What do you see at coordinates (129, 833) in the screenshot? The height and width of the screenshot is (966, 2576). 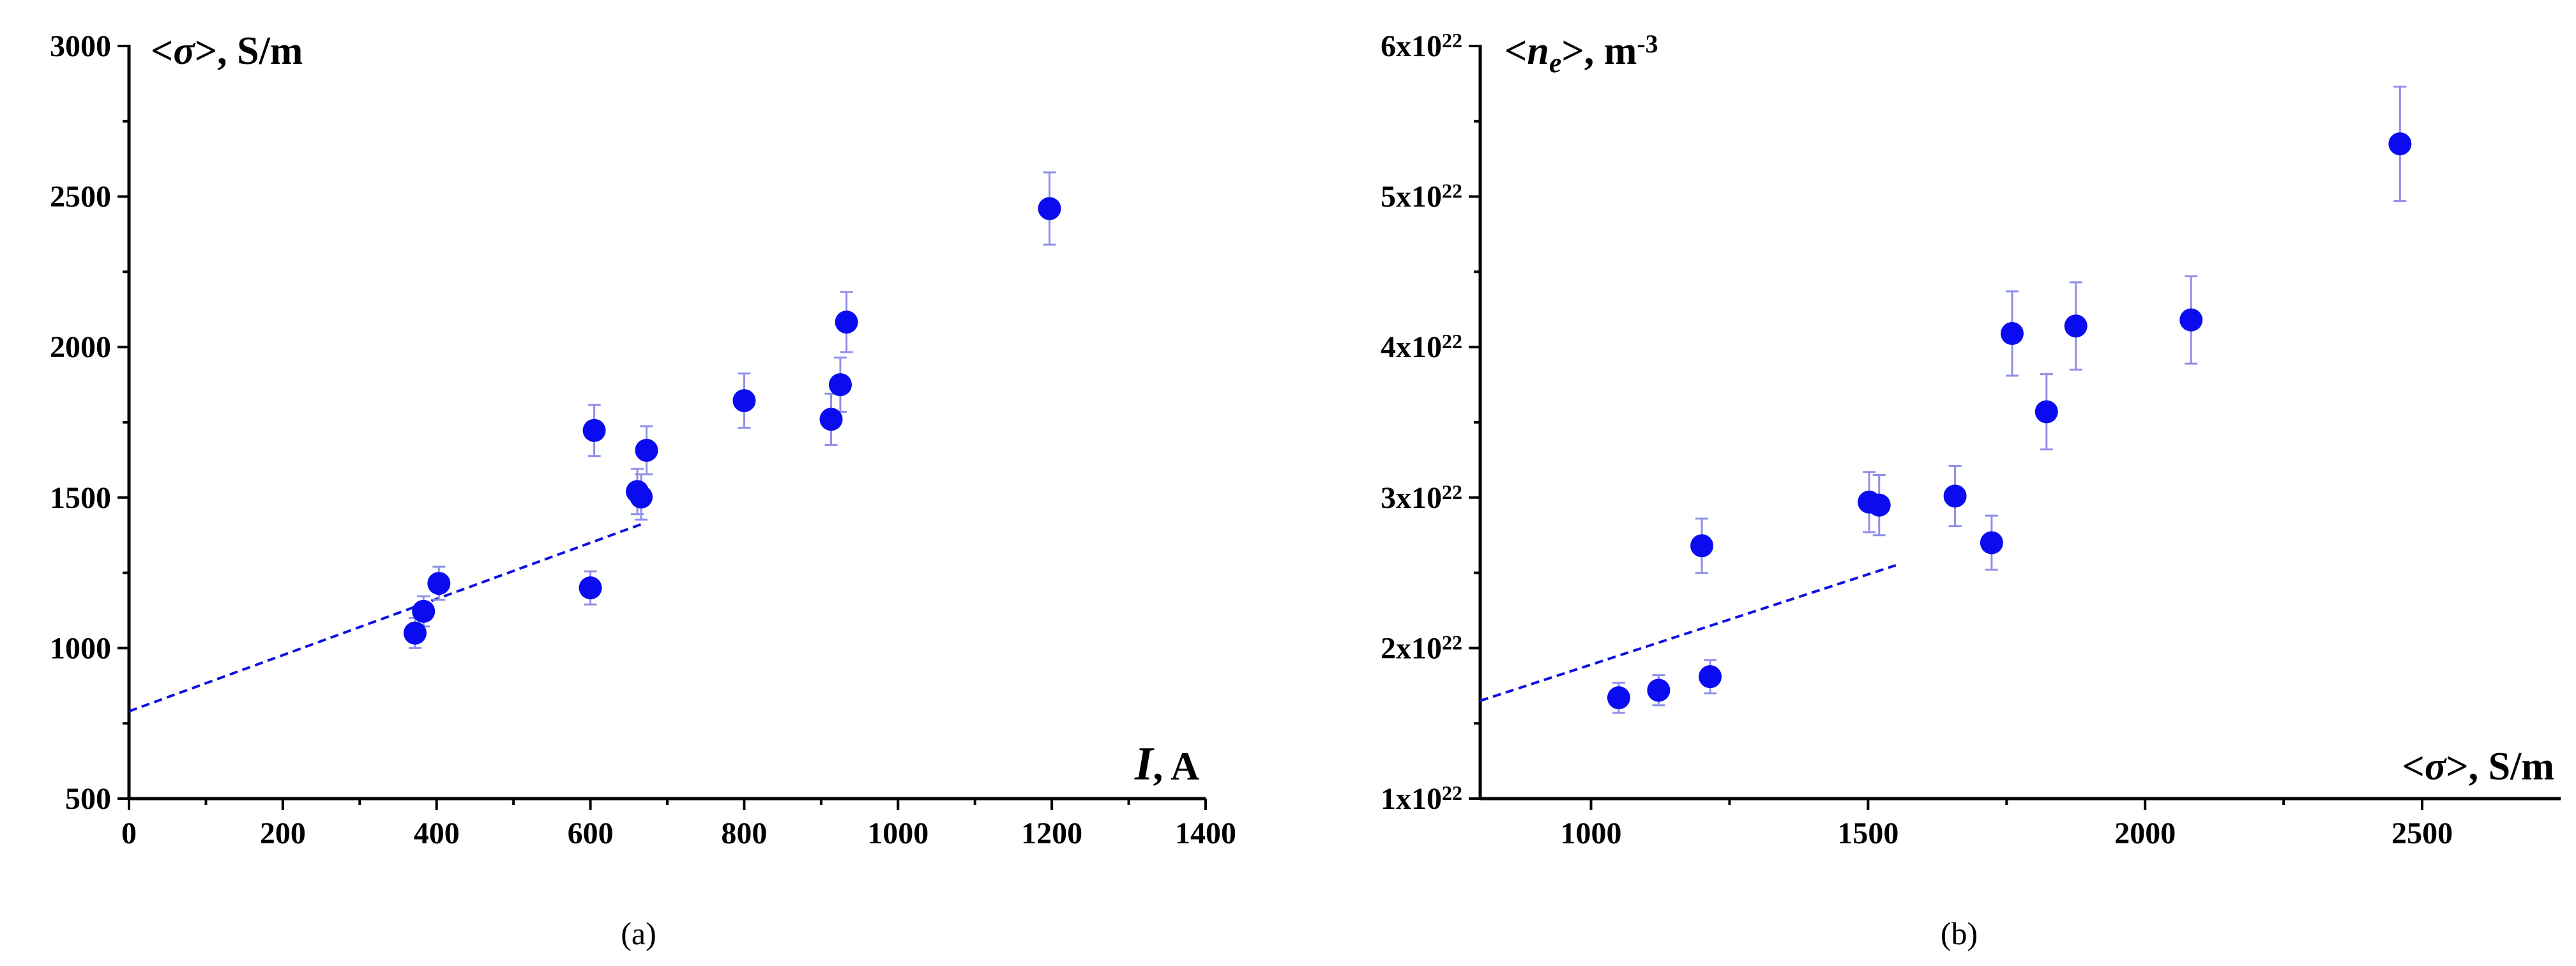 I see `x-tick-label: 0` at bounding box center [129, 833].